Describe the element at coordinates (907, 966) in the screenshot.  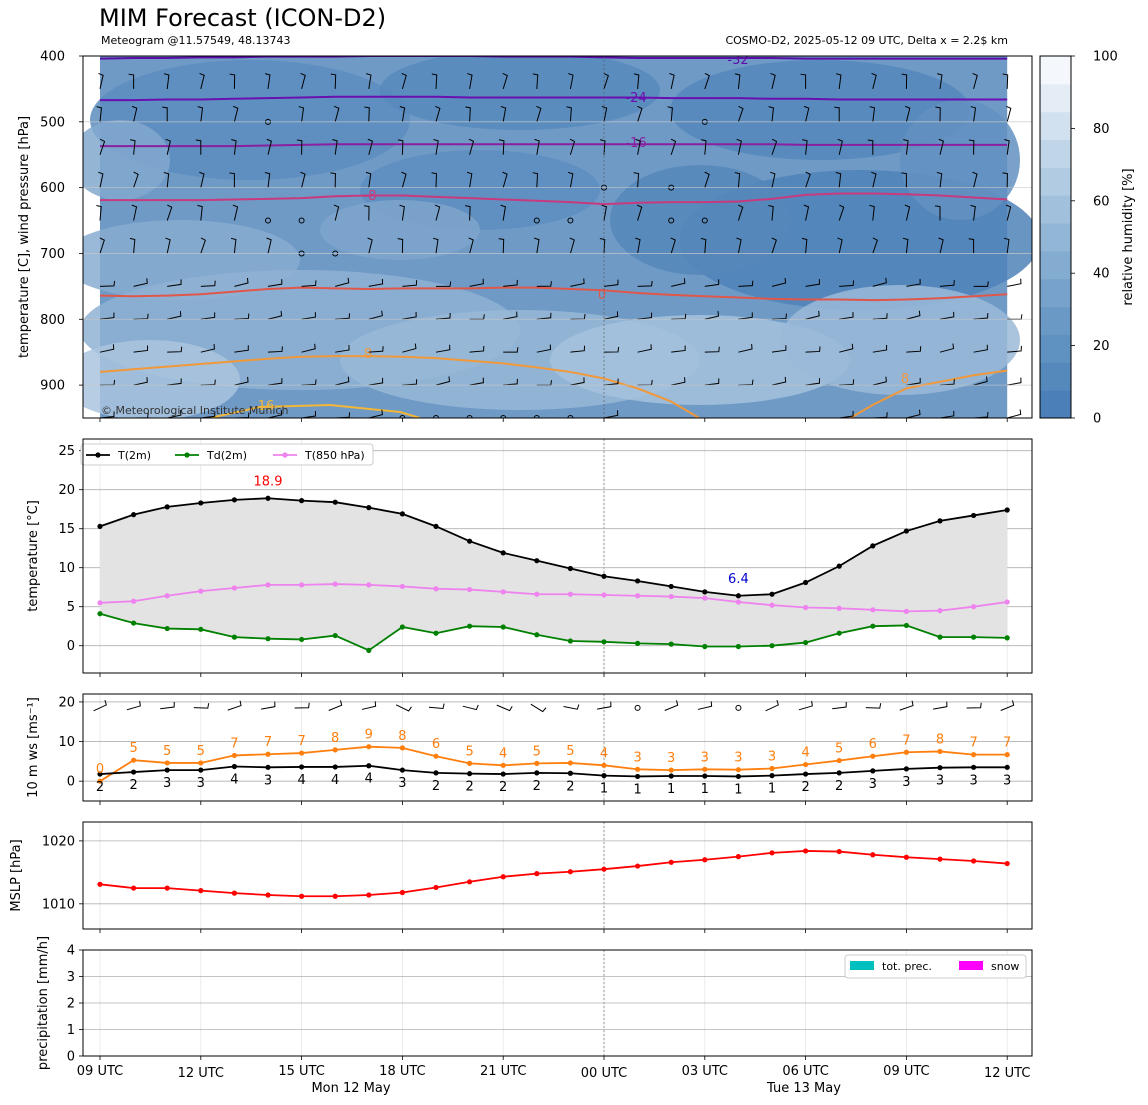
I see `legend-label: tot. prec.` at that location.